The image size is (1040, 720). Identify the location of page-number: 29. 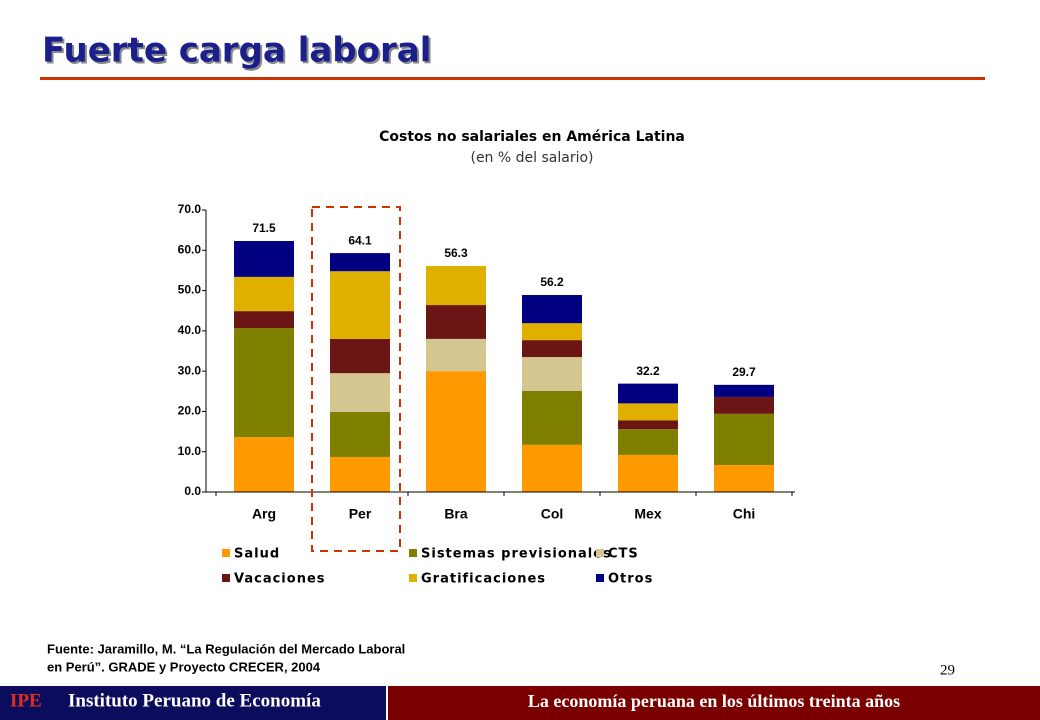
(947, 670).